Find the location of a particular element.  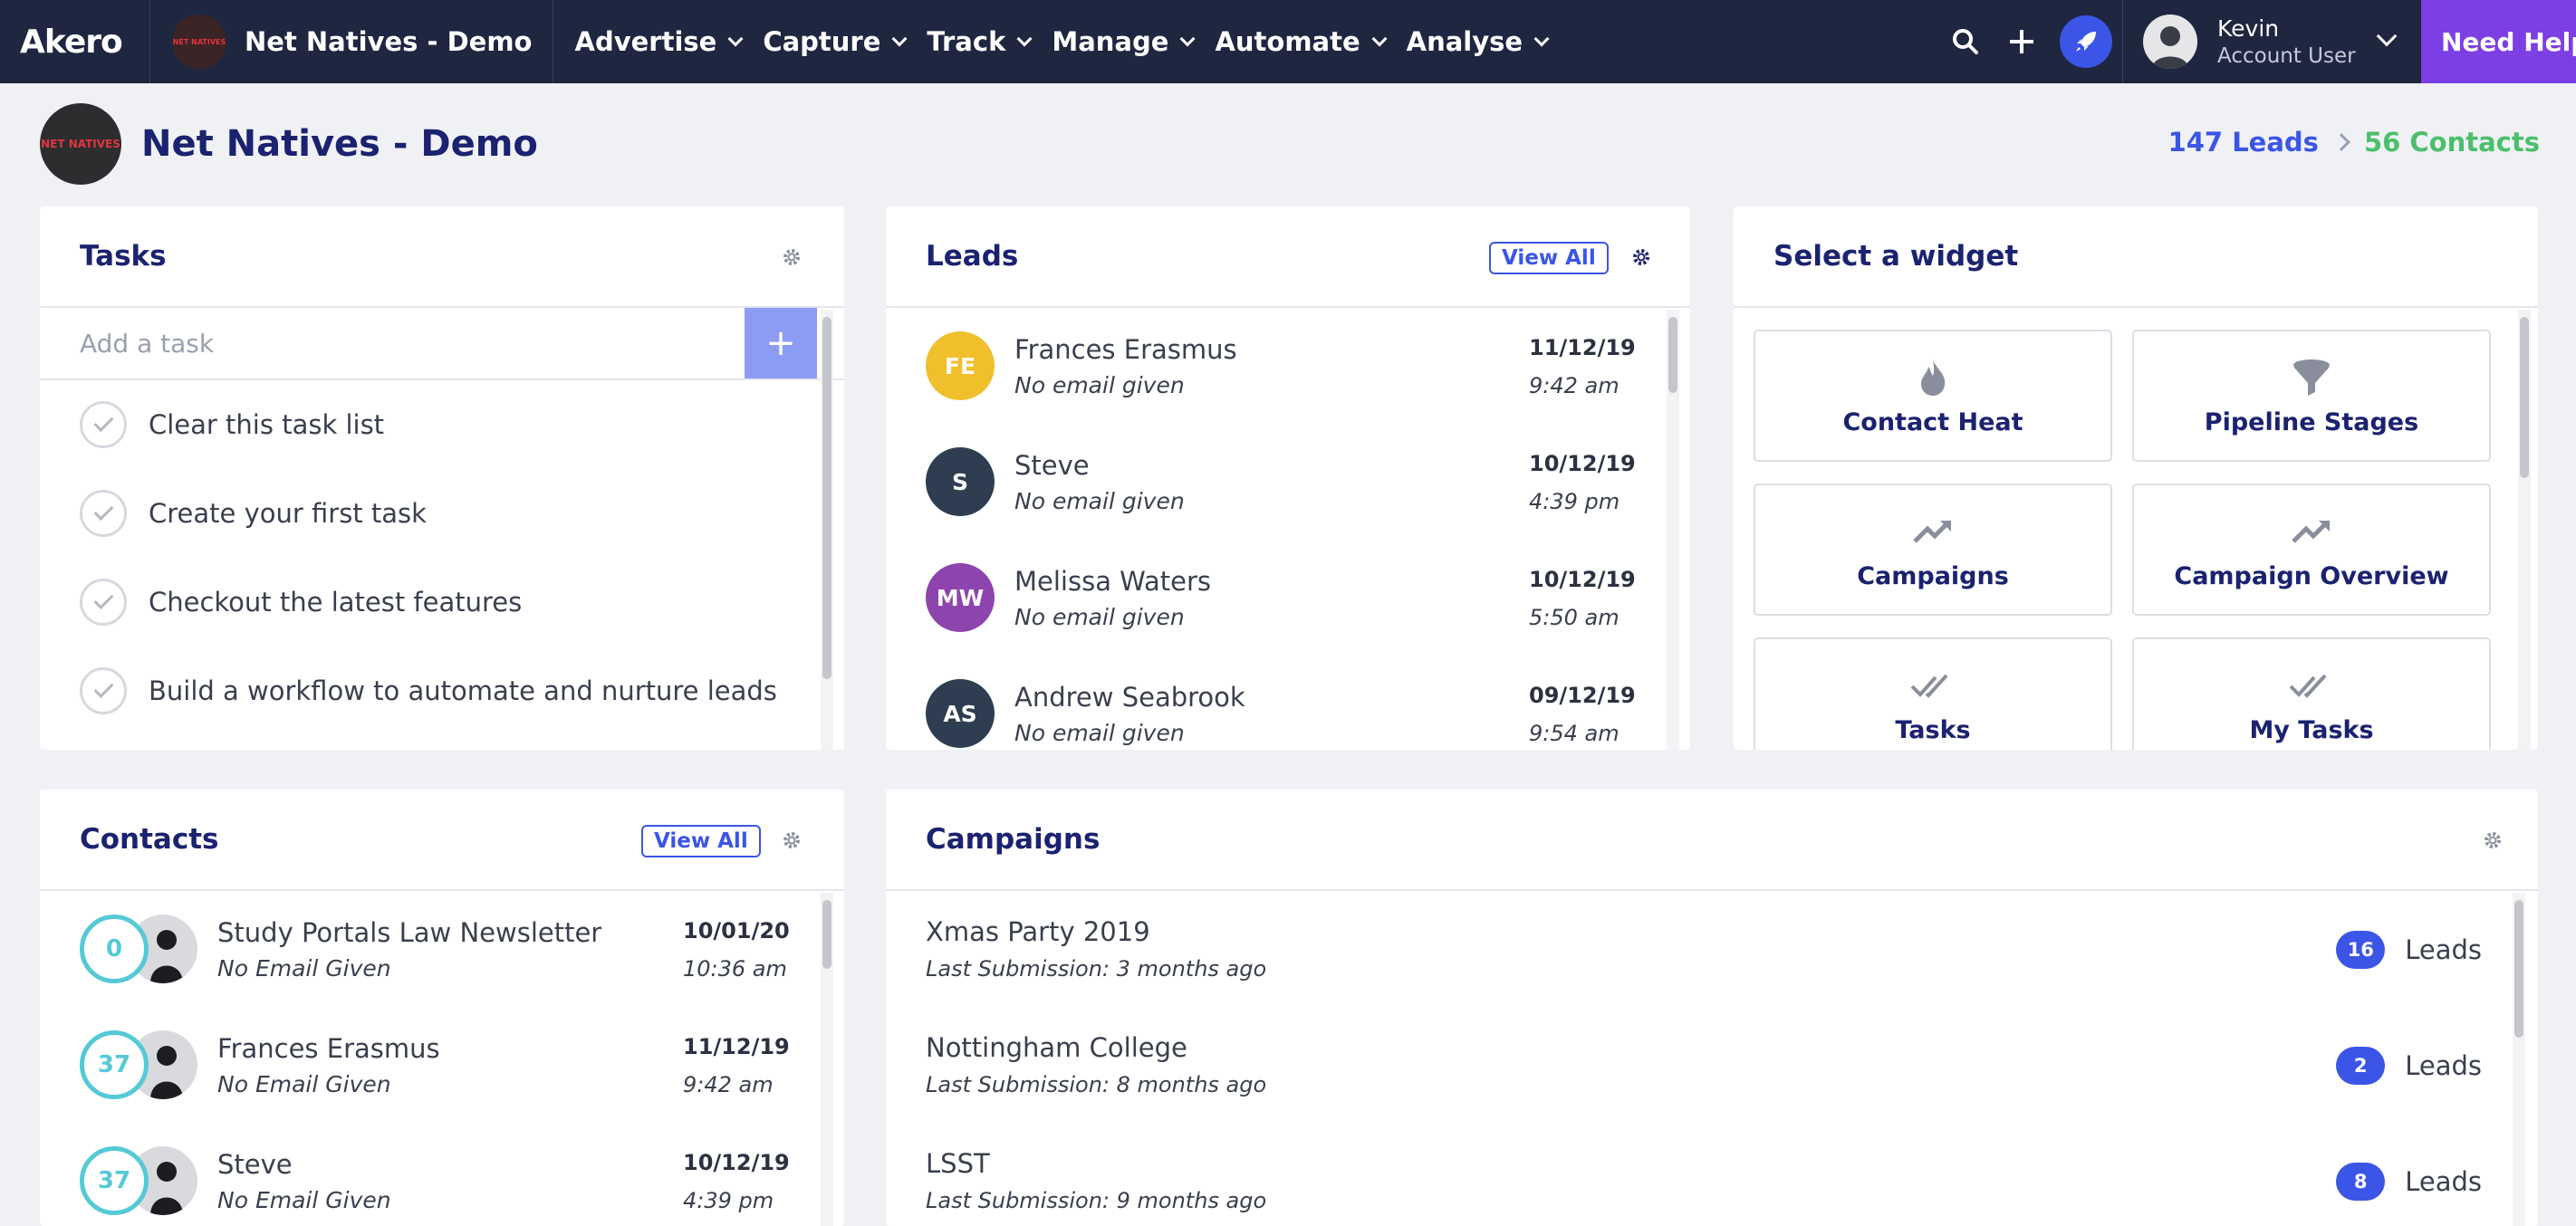

rocket-icon is located at coordinates (2086, 41).